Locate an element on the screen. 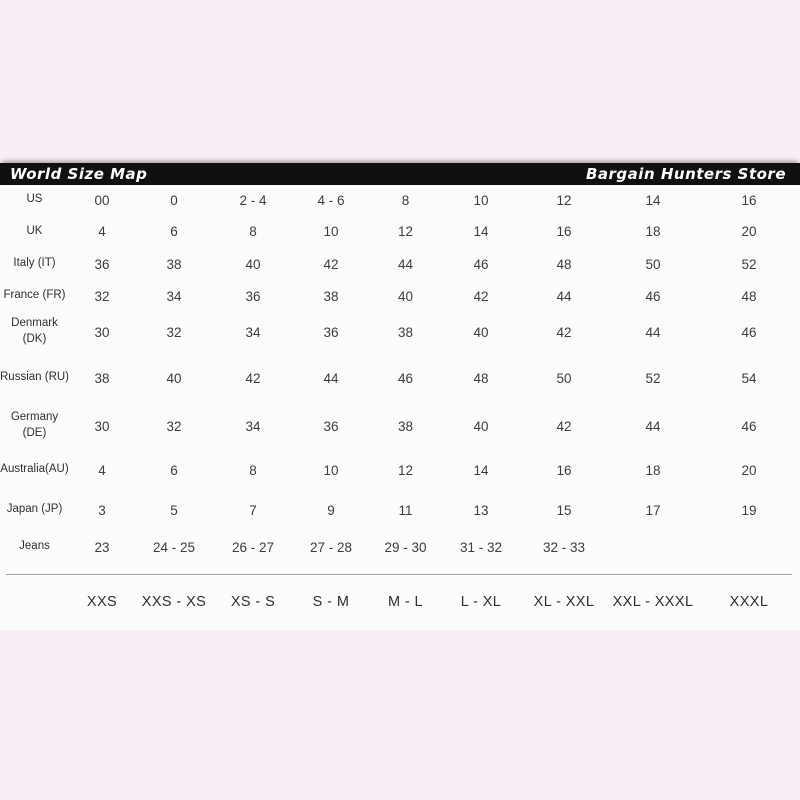  size-cell: 00 is located at coordinates (102, 200).